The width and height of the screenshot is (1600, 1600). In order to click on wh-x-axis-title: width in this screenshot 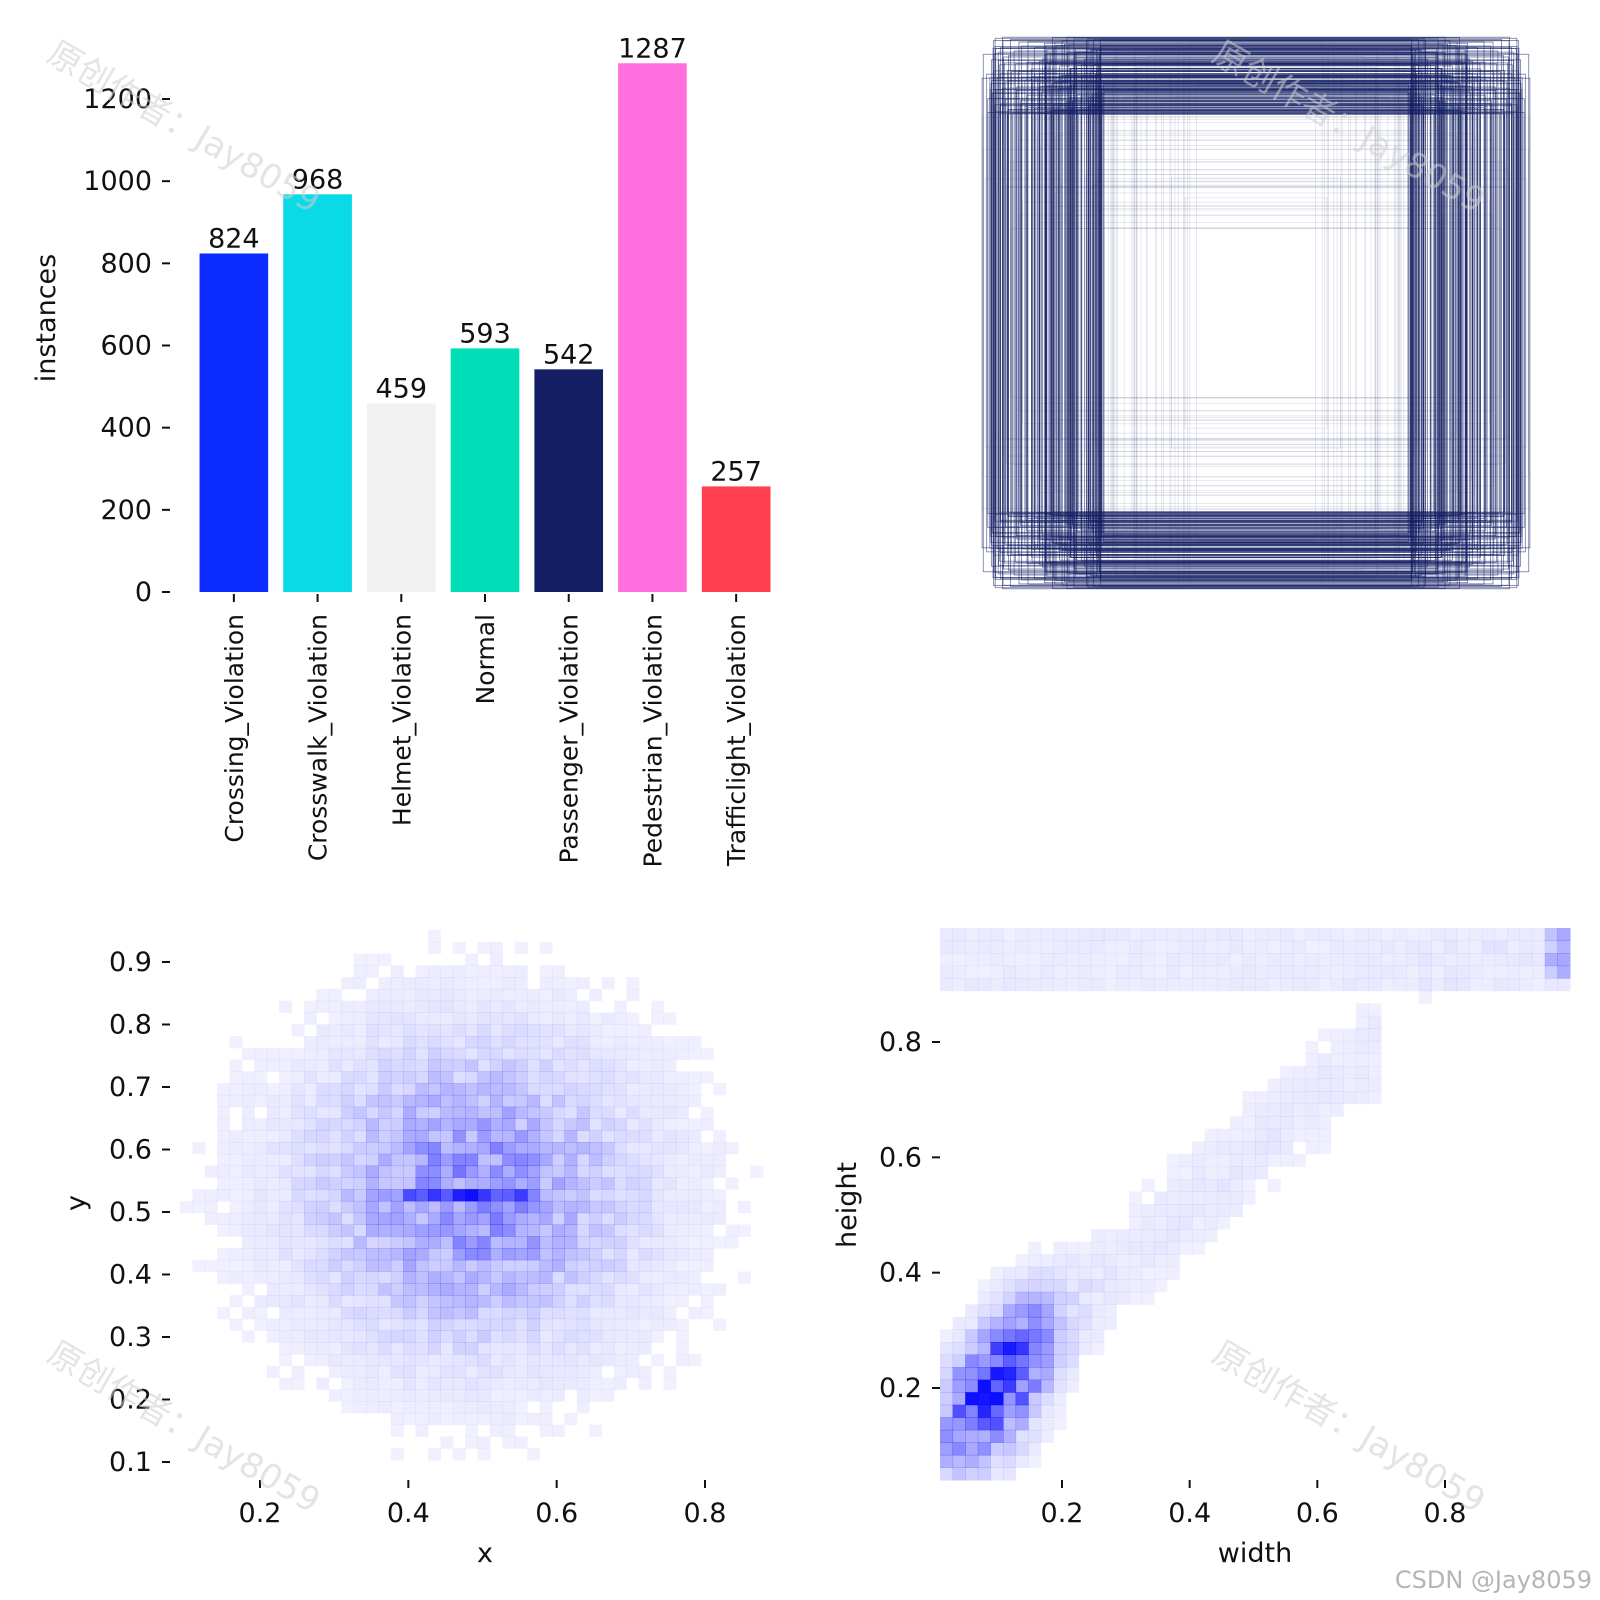, I will do `click(1255, 1553)`.